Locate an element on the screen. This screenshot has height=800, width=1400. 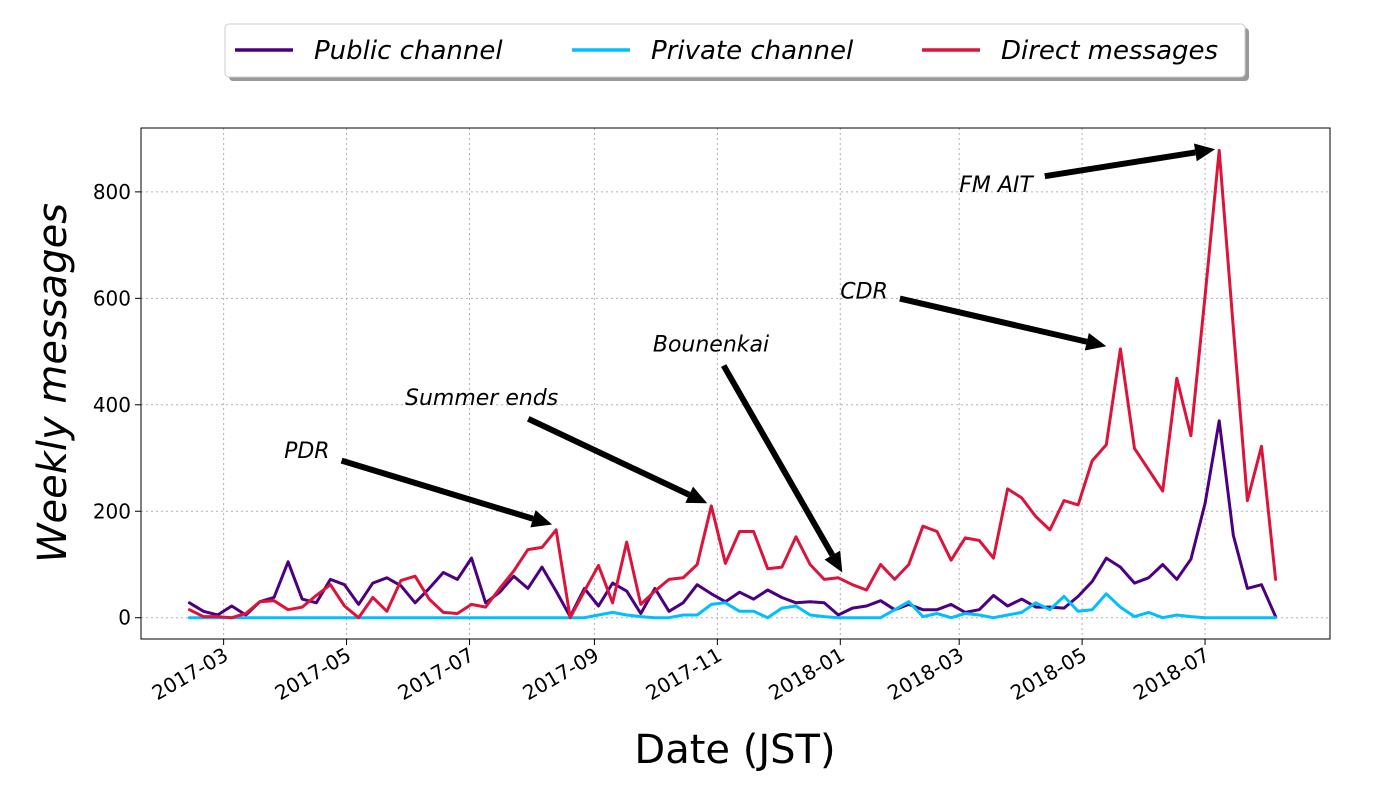
y-tick-label: 400 is located at coordinates (112, 405).